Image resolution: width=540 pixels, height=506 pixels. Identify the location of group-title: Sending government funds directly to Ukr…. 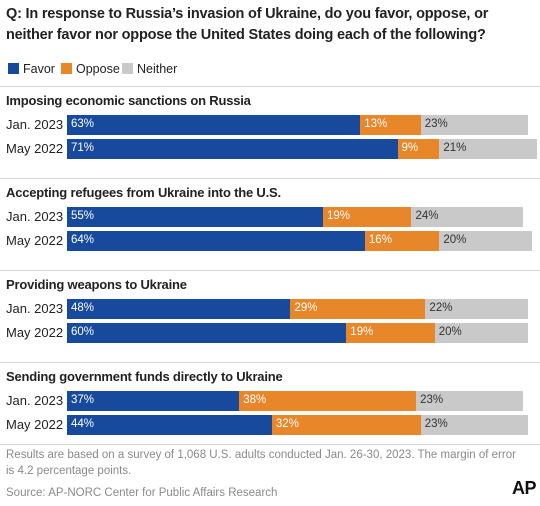
(144, 376).